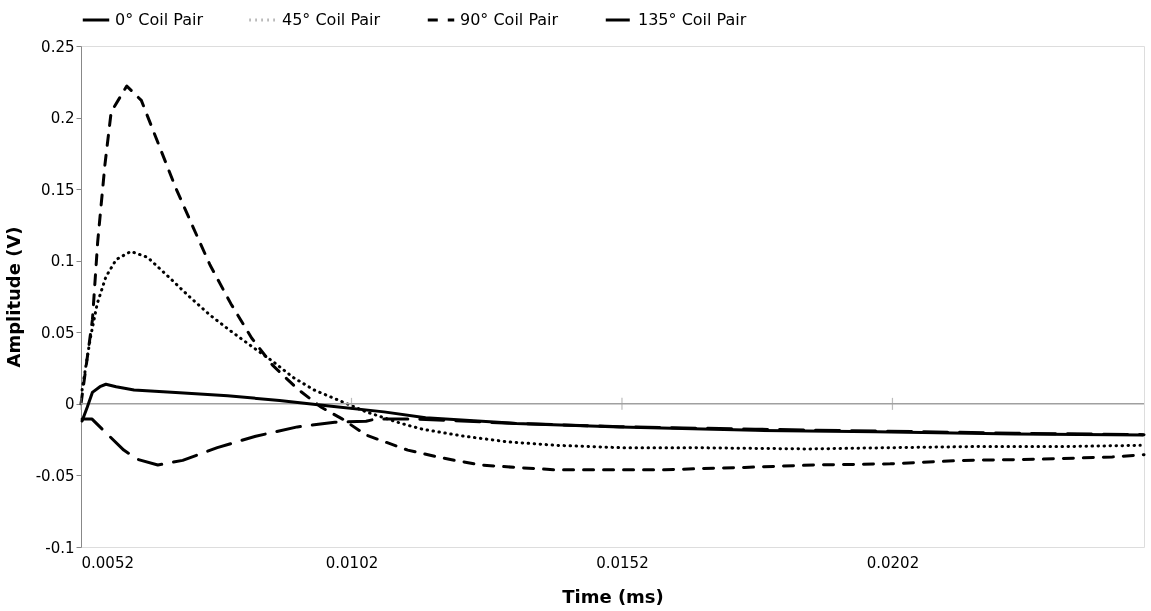  Describe the element at coordinates (331, 19) in the screenshot. I see `legend-label: 45° Coil Pair` at that location.